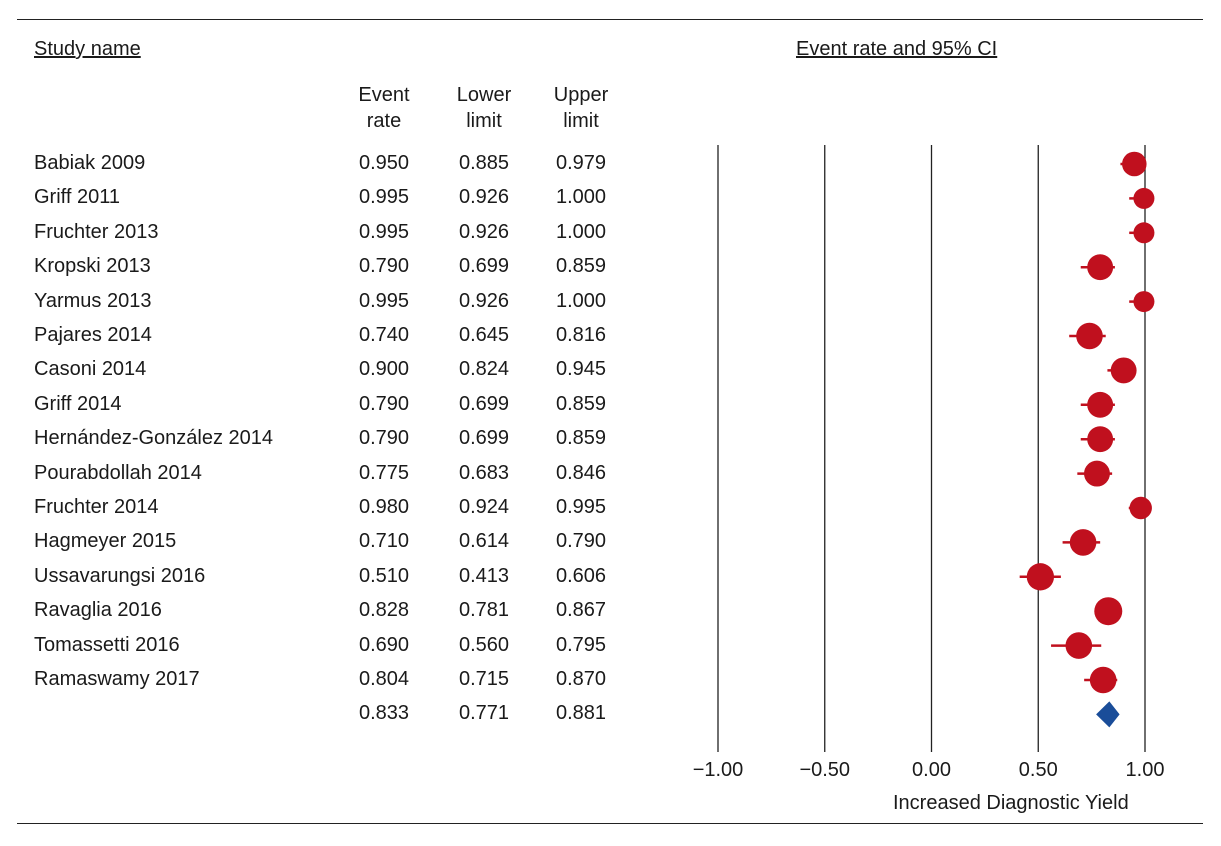 The height and width of the screenshot is (846, 1221). Describe the element at coordinates (384, 95) in the screenshot. I see `event-rate-header-line1: Event` at that location.